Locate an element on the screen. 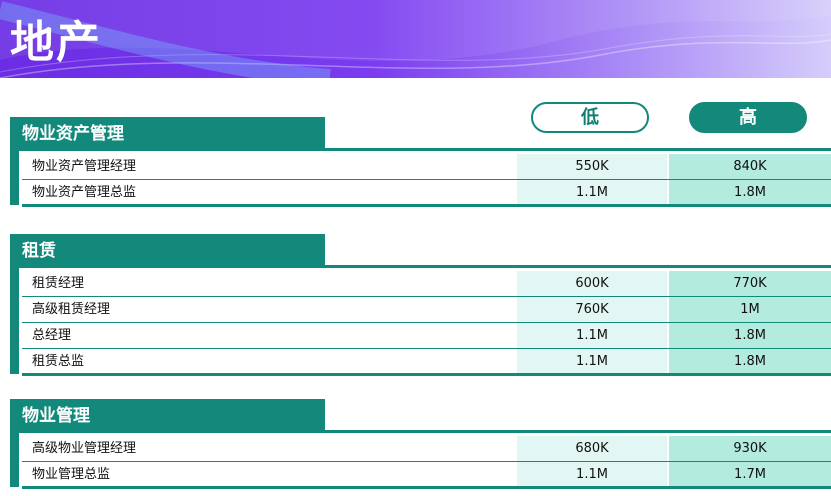 This screenshot has height=496, width=831. row-label: 租赁总监 is located at coordinates (58, 361).